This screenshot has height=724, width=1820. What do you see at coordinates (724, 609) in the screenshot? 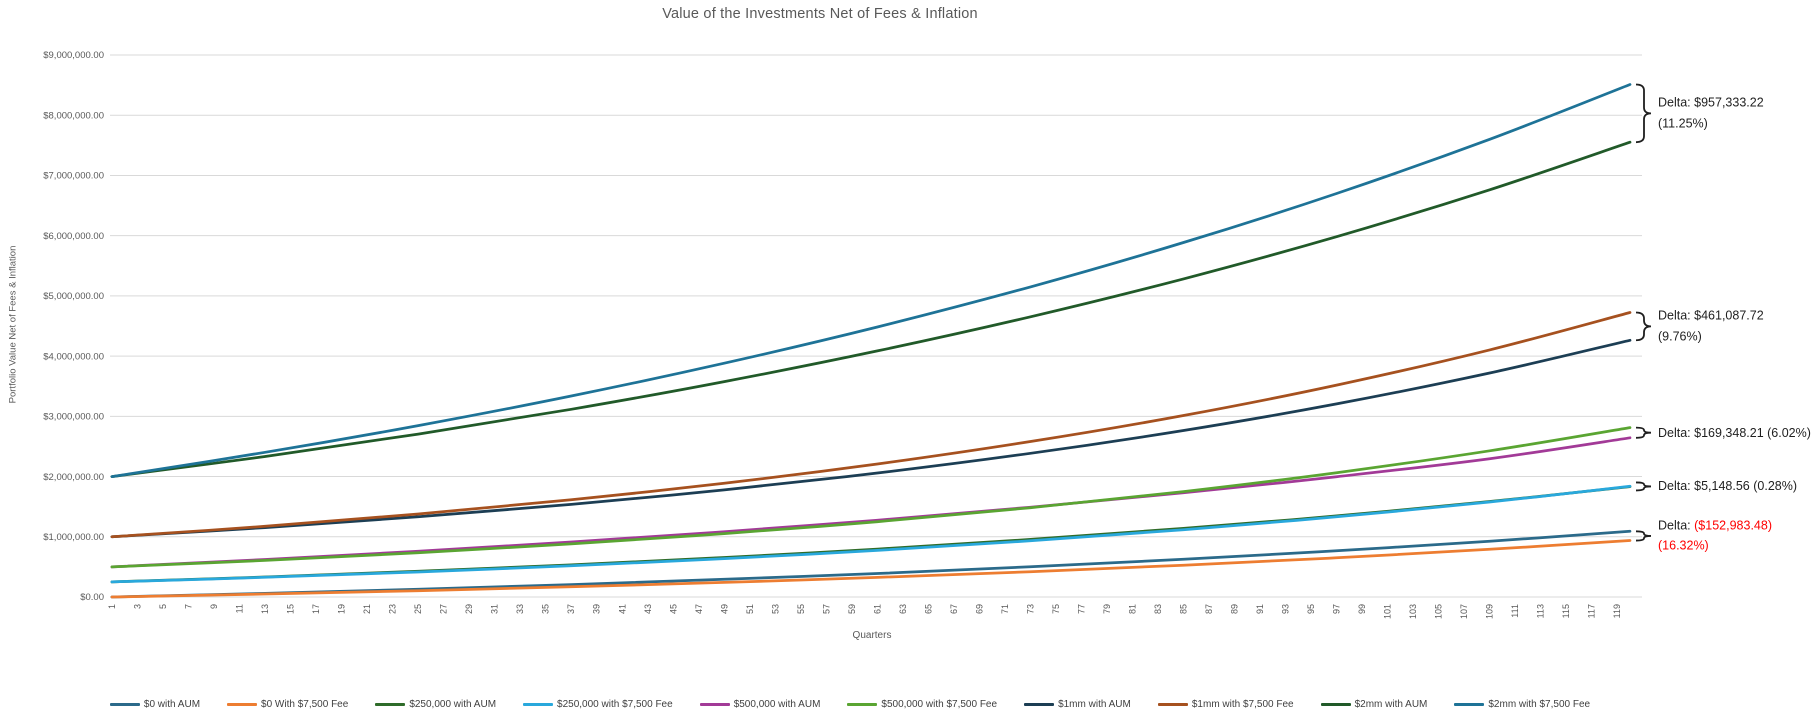
I see `x-tick-label: 49` at bounding box center [724, 609].